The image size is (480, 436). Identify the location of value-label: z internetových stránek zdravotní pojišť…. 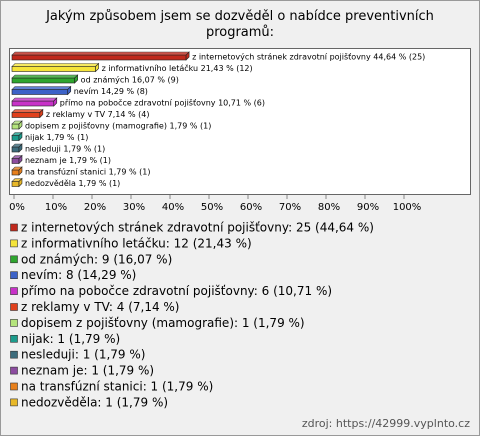
(308, 57).